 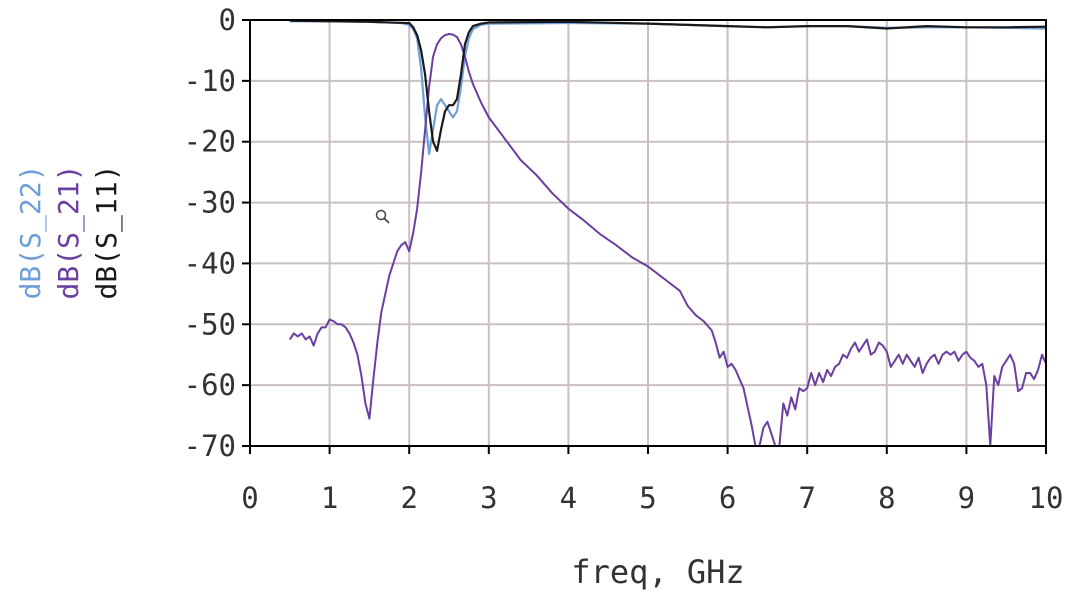 What do you see at coordinates (210, 263) in the screenshot?
I see `y-tick-label: -40` at bounding box center [210, 263].